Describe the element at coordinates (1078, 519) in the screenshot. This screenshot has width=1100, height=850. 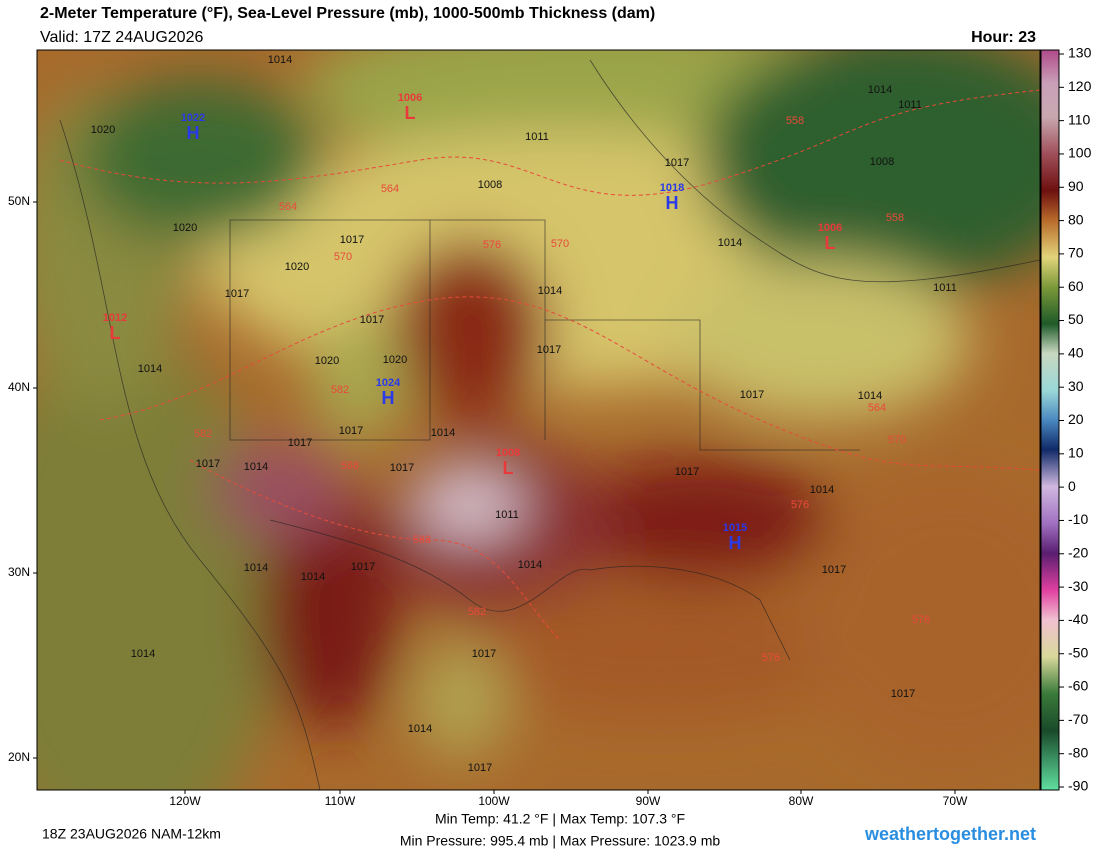
I see `colorbar-label: -10` at that location.